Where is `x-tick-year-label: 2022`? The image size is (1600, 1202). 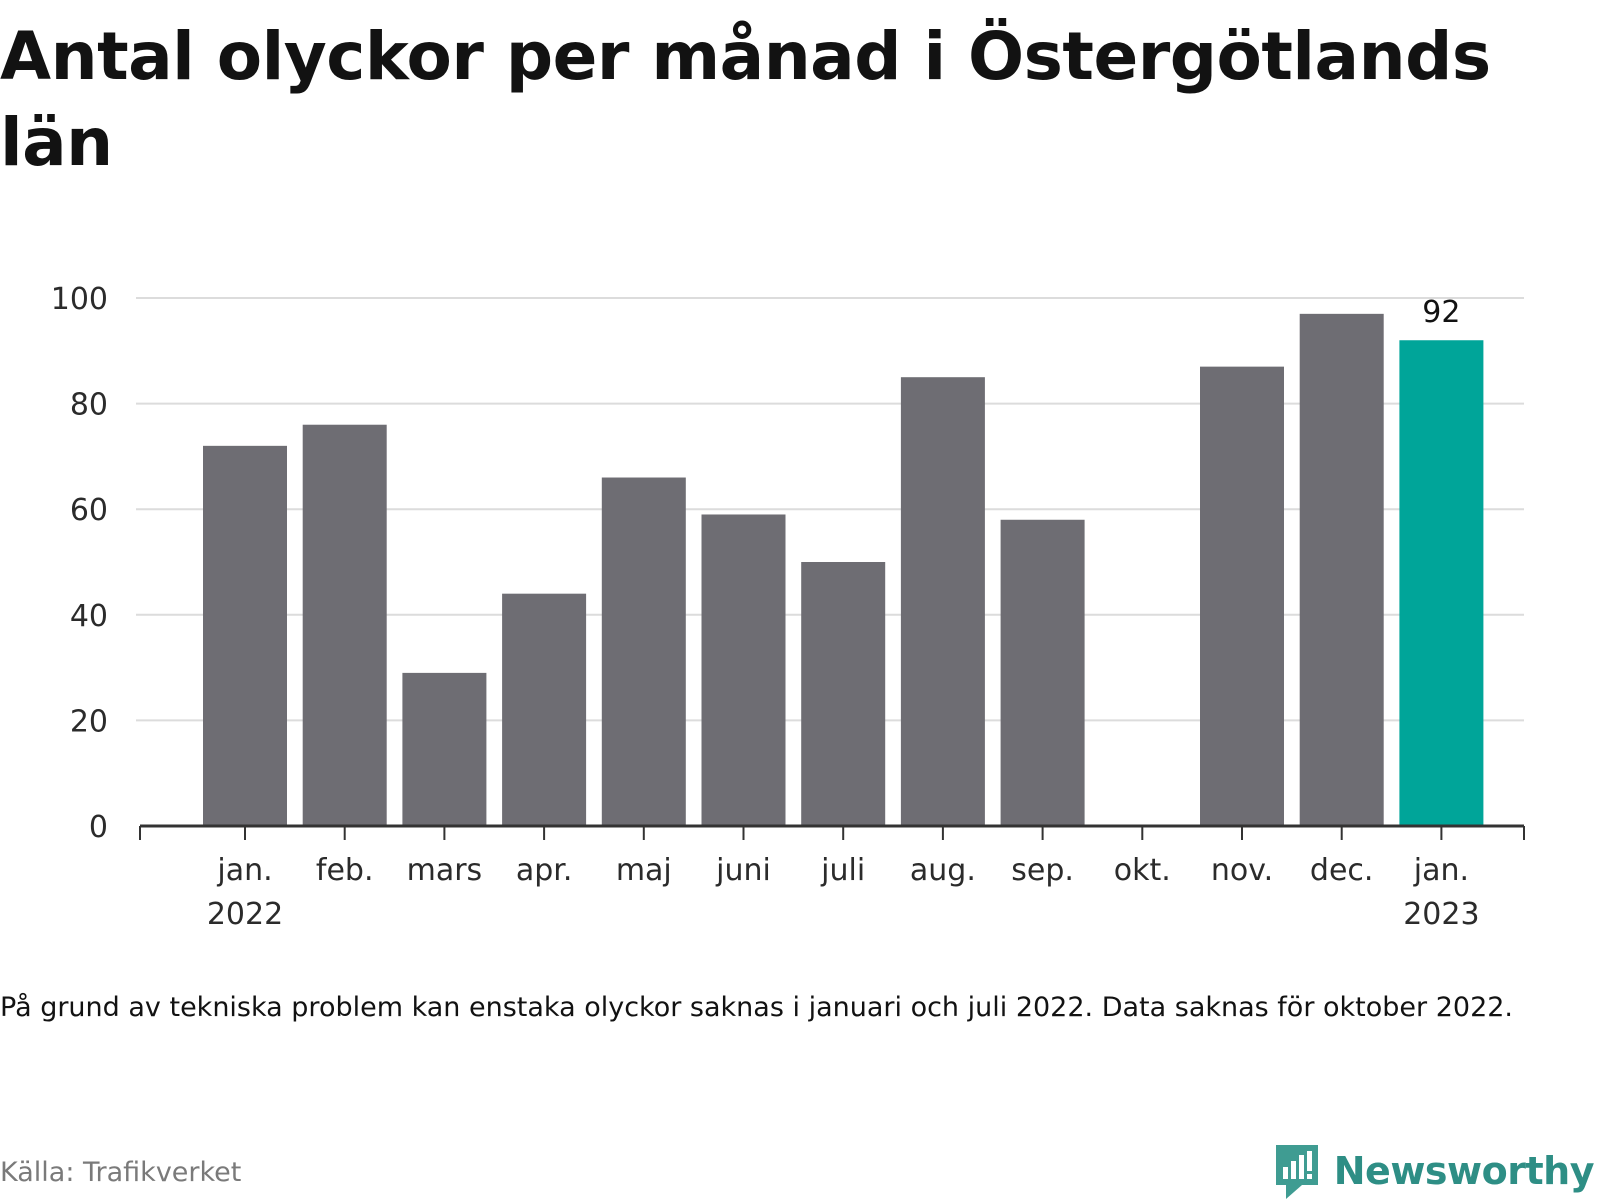 x-tick-year-label: 2022 is located at coordinates (245, 914).